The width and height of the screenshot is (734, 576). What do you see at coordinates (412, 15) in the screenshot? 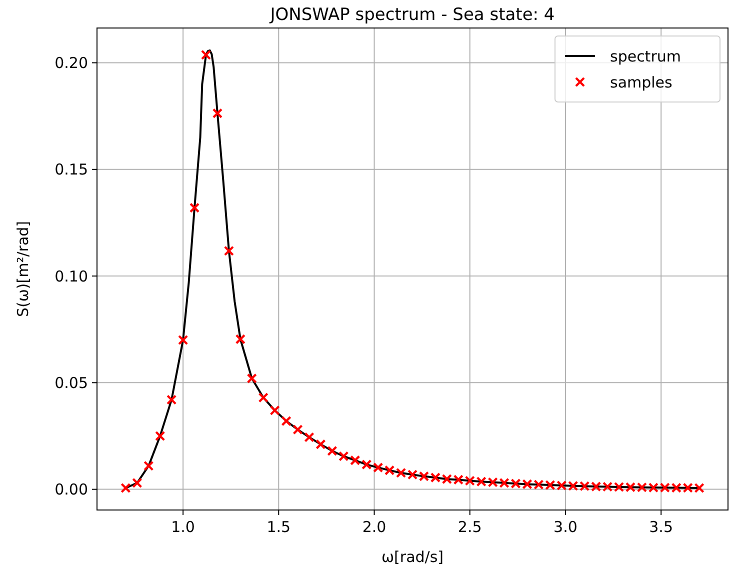
I see `chart-title: JONSWAP spectrum - Sea state: 4` at bounding box center [412, 15].